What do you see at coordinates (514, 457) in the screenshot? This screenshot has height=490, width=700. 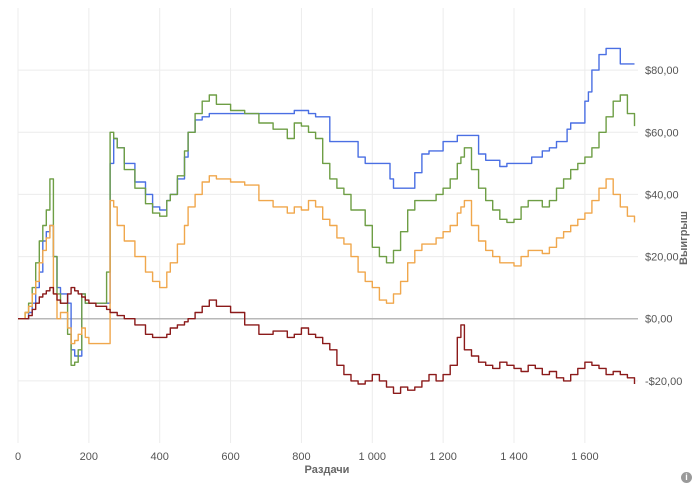 I see `x-tick-label: 1 400` at bounding box center [514, 457].